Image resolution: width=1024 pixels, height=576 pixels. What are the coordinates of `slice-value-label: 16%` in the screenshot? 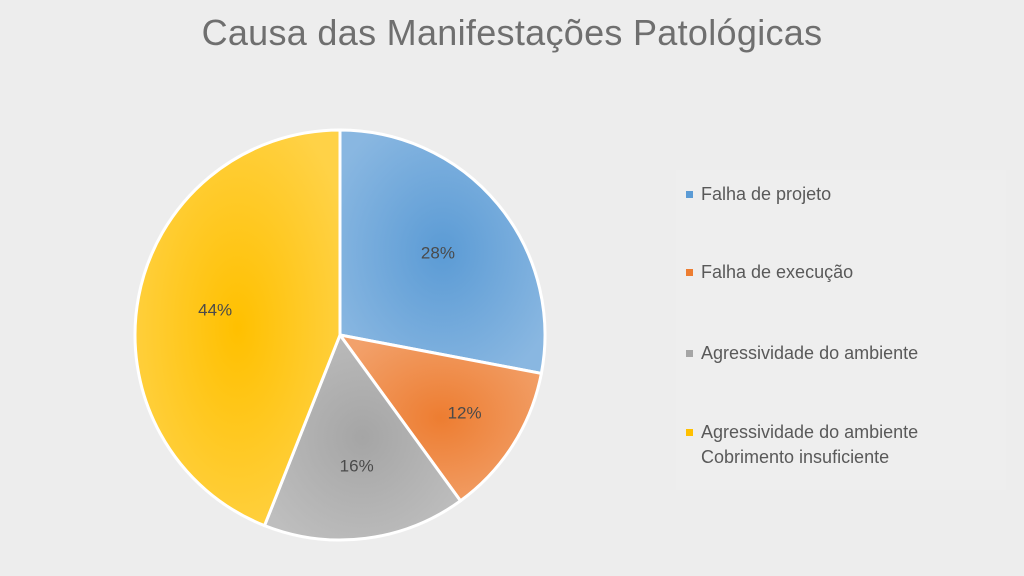 It's located at (357, 466).